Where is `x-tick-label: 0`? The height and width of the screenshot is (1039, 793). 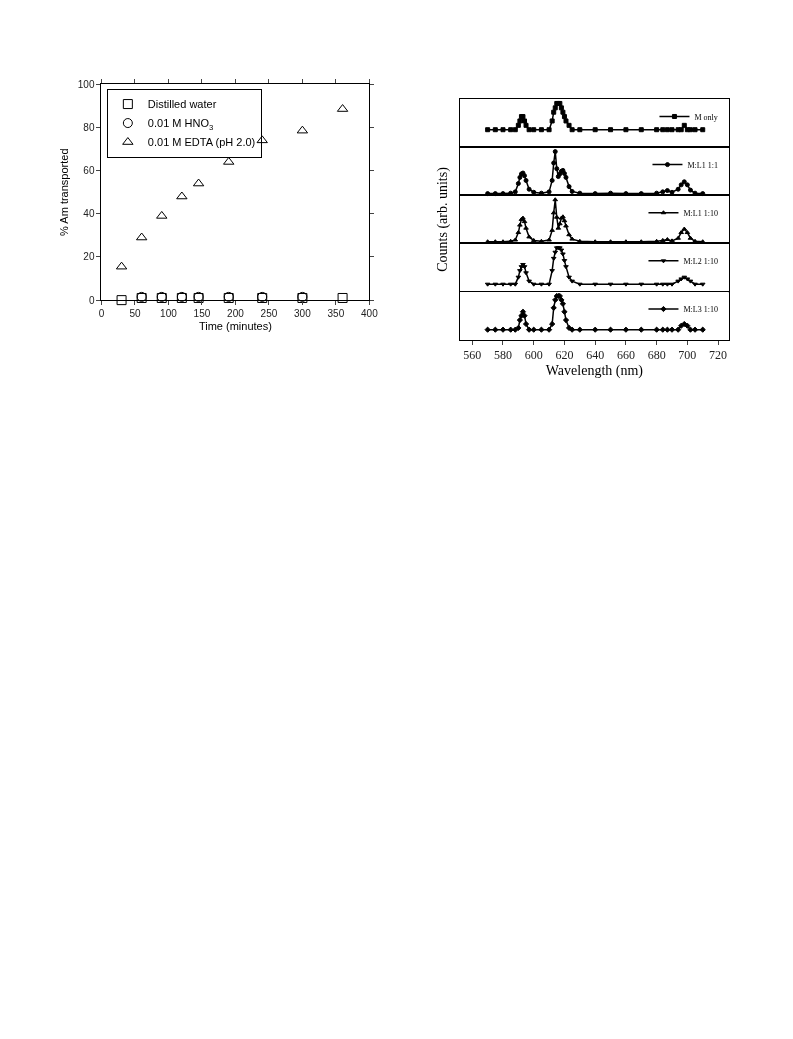 x-tick-label: 0 is located at coordinates (101, 314).